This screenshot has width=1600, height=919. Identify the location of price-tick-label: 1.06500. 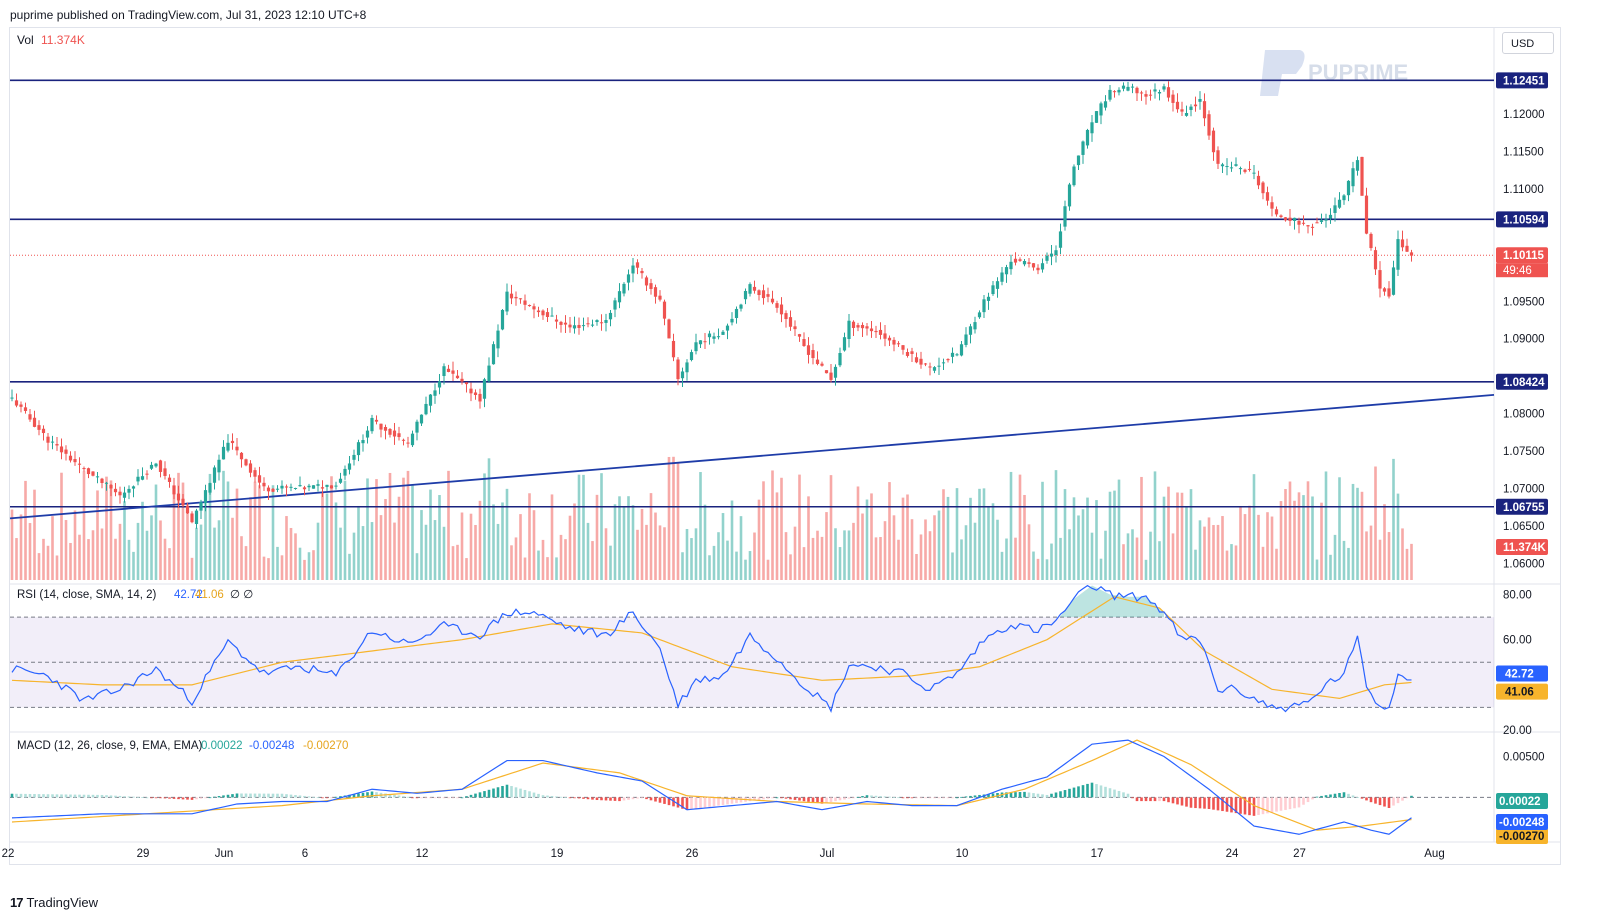
(1524, 527).